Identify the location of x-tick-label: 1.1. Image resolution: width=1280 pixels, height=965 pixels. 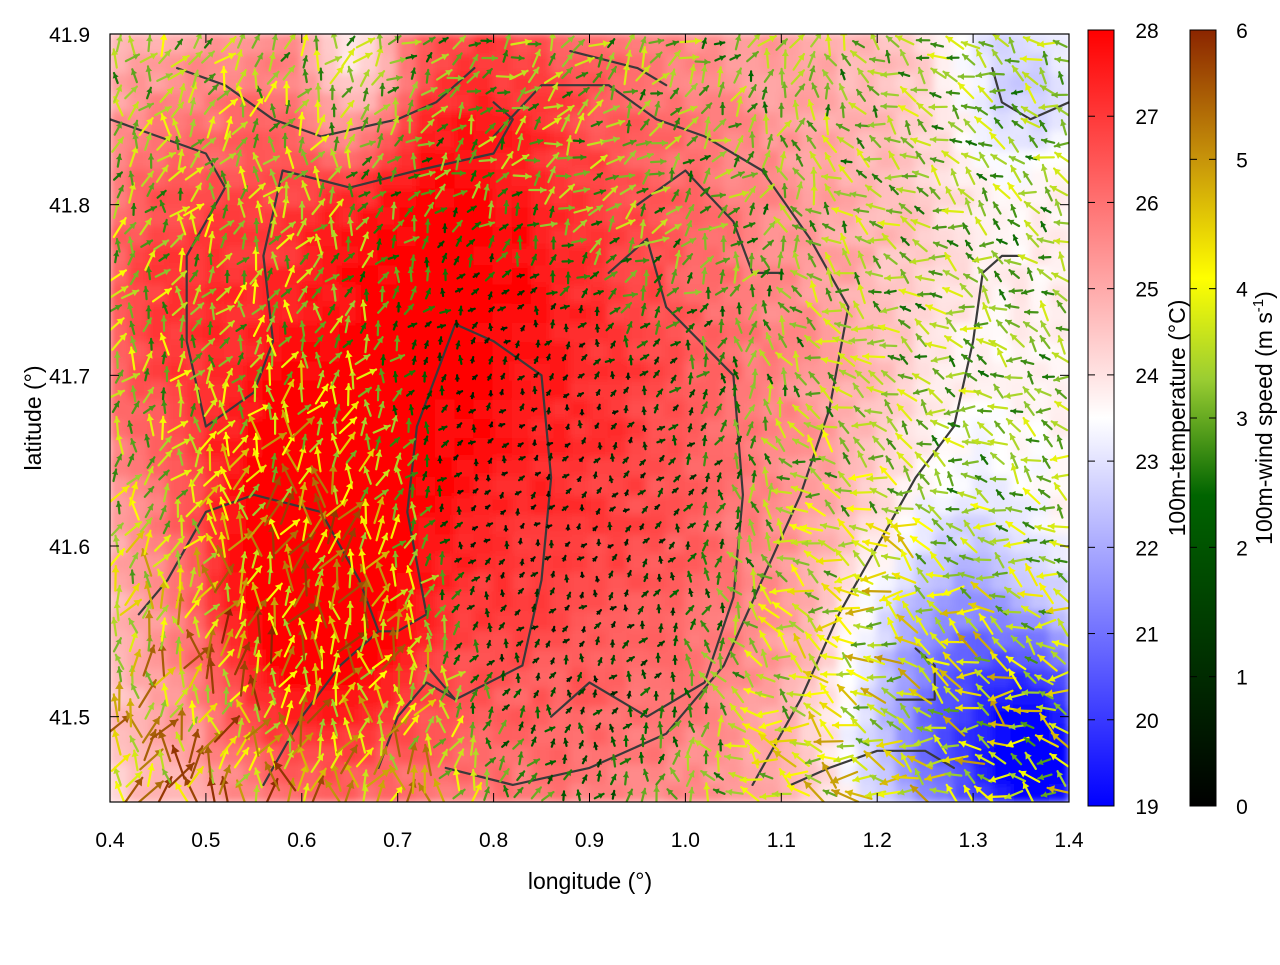
(781, 840).